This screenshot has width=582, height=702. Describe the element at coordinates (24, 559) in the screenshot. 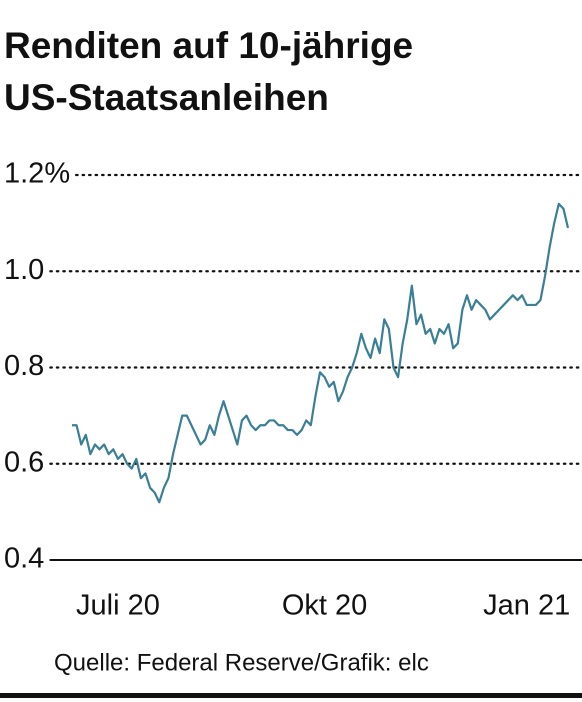

I see `y-tick-label: 0.4` at that location.